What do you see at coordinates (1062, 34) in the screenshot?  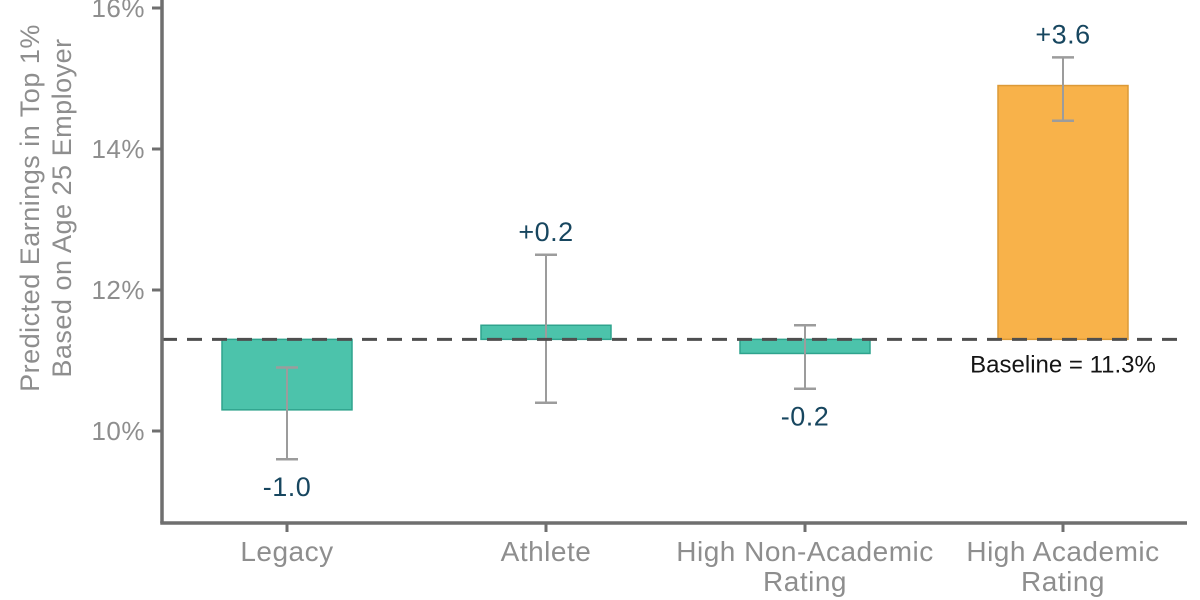 I see `value-label-high-academic-rating: +3.6` at bounding box center [1062, 34].